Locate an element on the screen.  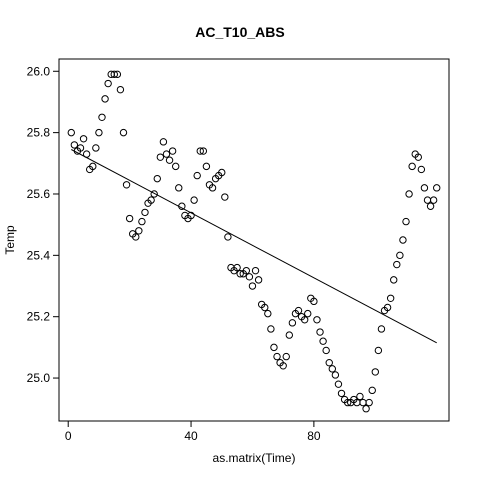
y-tick-label: 26.0 is located at coordinates (39, 71).